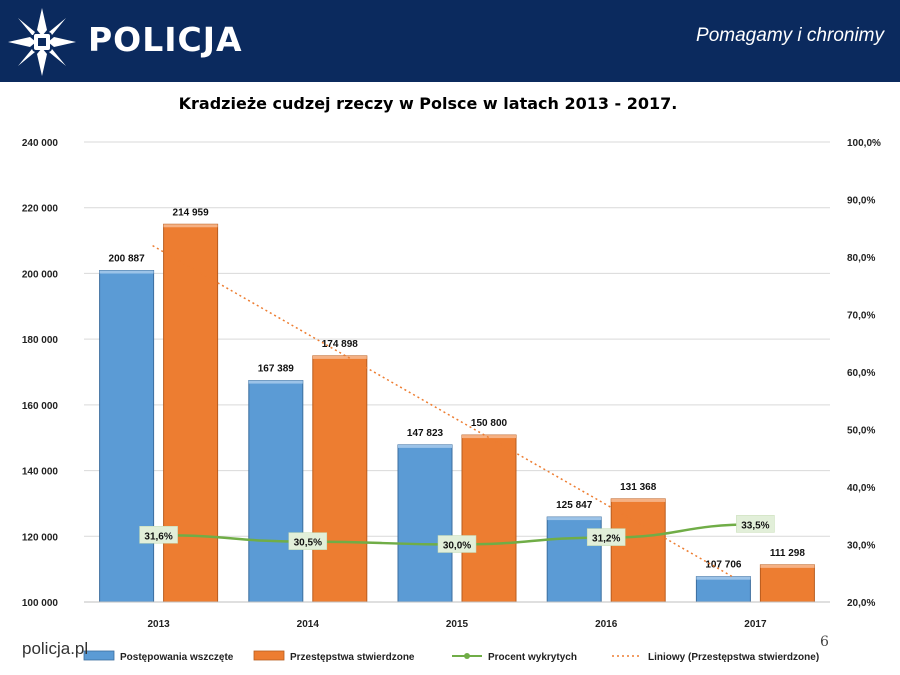  What do you see at coordinates (457, 624) in the screenshot?
I see `x-tick-label: 2015` at bounding box center [457, 624].